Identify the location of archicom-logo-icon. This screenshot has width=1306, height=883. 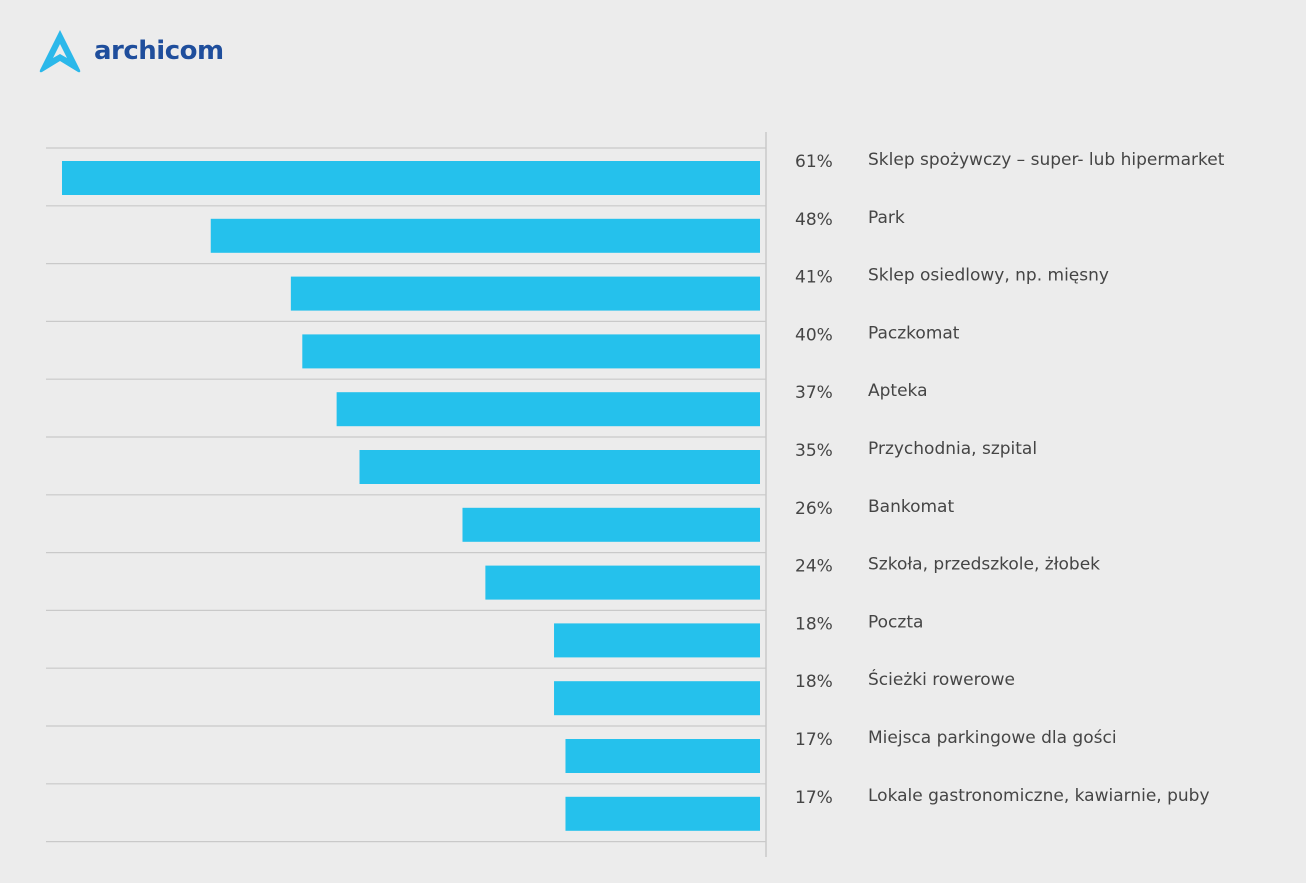
(60, 51).